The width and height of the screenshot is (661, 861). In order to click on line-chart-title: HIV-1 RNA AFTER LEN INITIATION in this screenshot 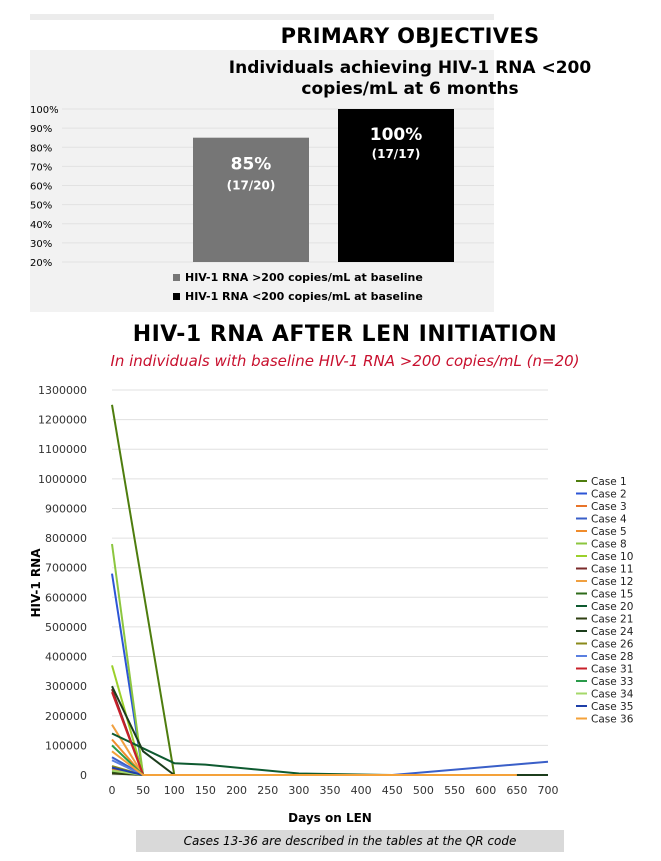, I will do `click(345, 334)`.